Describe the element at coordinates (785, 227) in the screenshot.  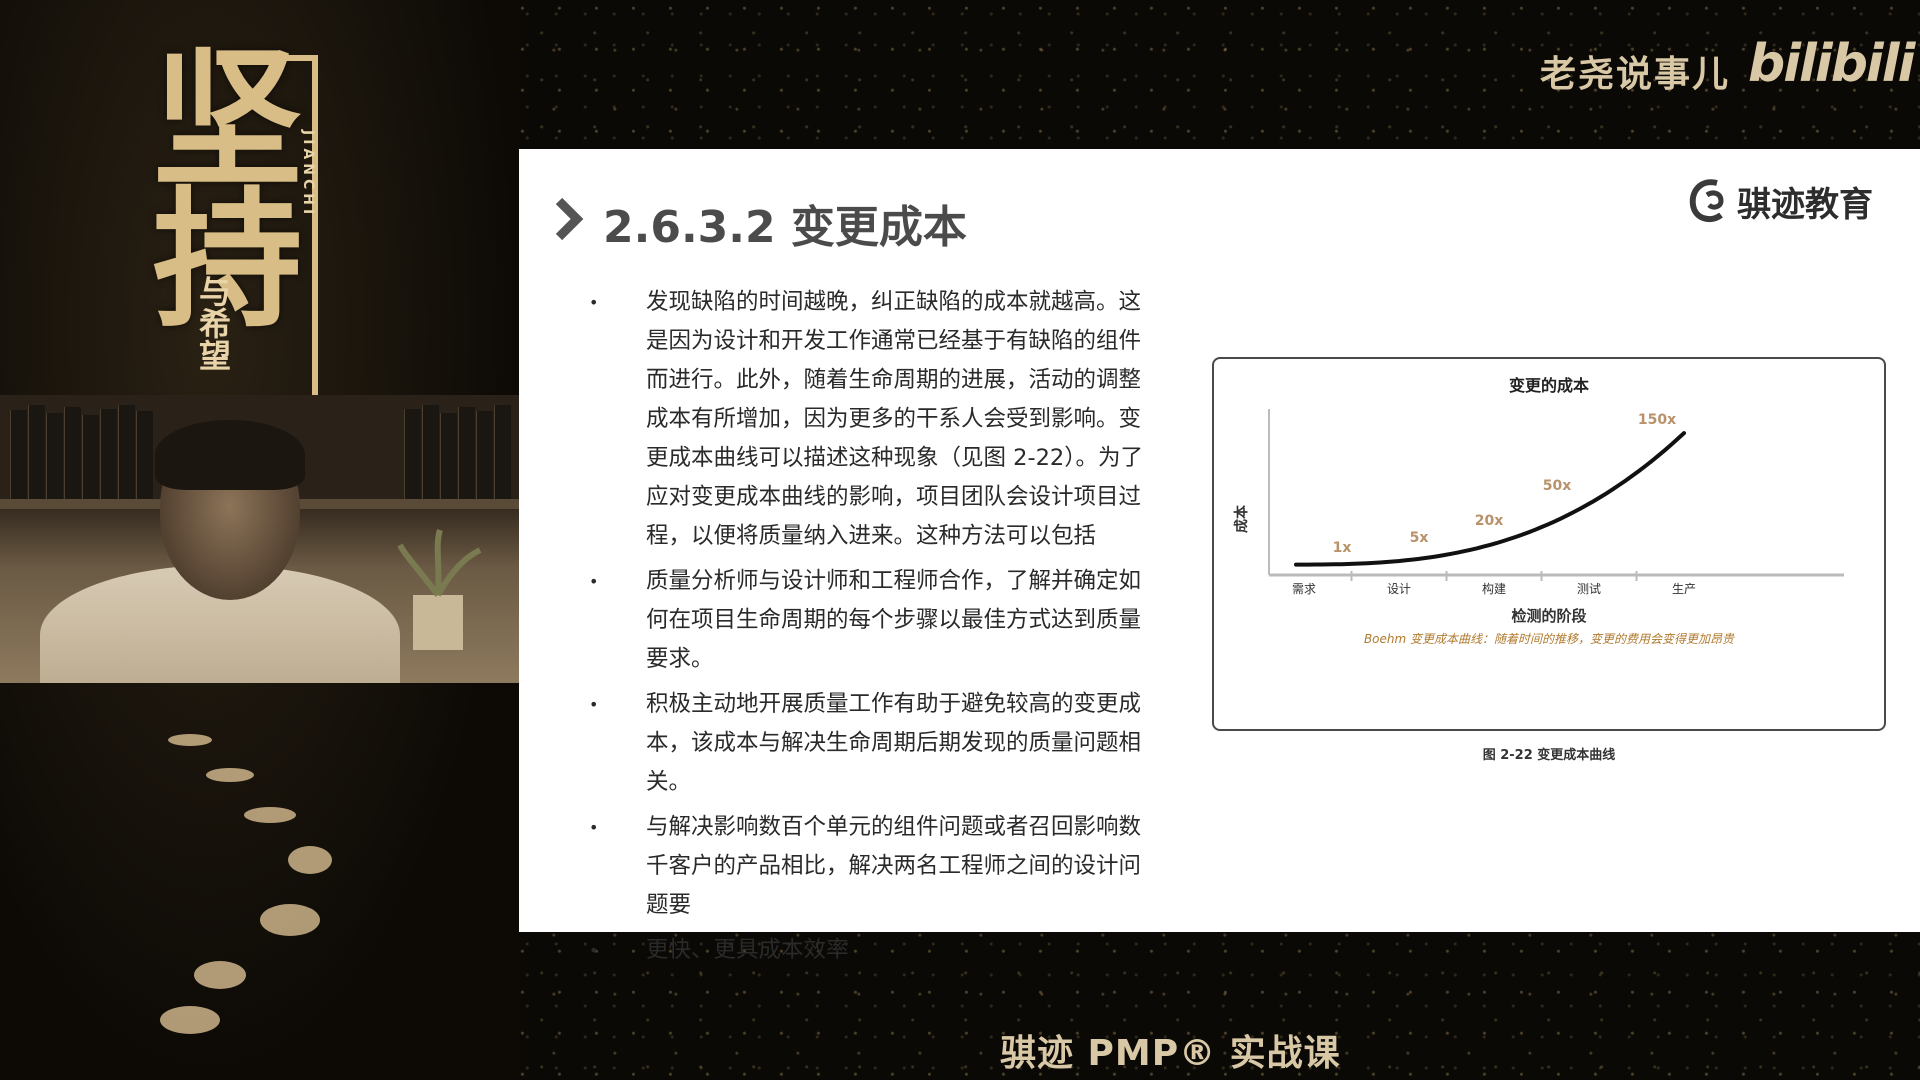
I see `slide-title: 2.6.3.2 变更成本` at that location.